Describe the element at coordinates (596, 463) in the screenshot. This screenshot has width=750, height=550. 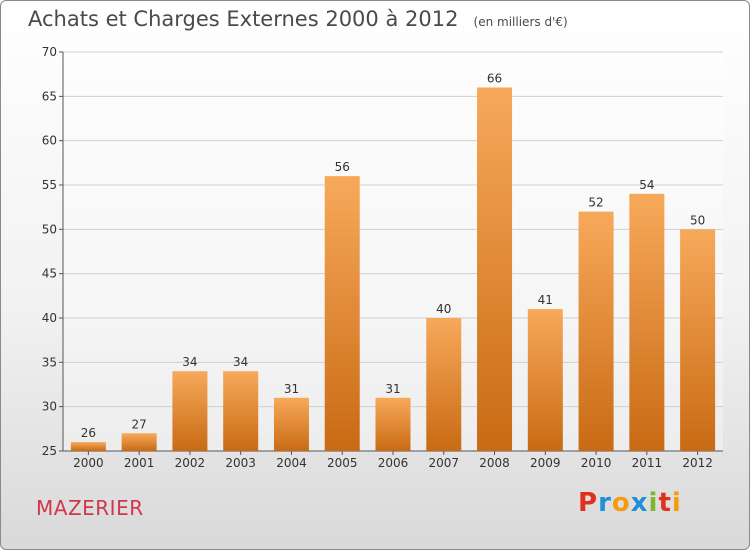
I see `x-tick-label: 2010` at that location.